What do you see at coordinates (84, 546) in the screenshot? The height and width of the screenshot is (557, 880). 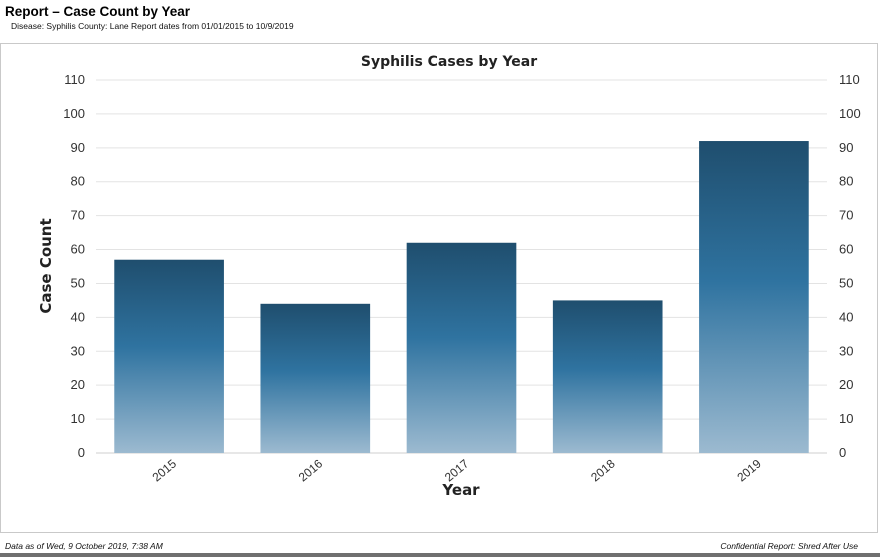 I see `footer-data-timestamp: Data as of Wed, 9 October 2019, 7:38 AM` at bounding box center [84, 546].